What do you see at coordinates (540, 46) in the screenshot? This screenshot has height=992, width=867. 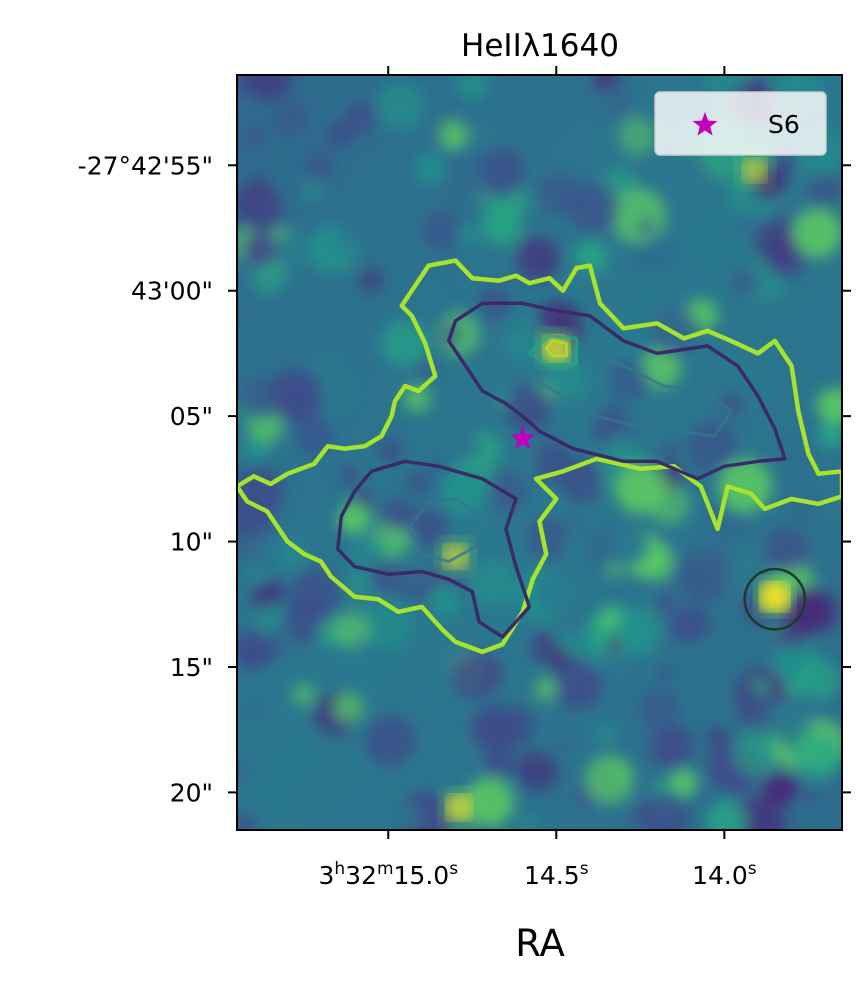 I see `chart-title: HeIIλ1640` at bounding box center [540, 46].